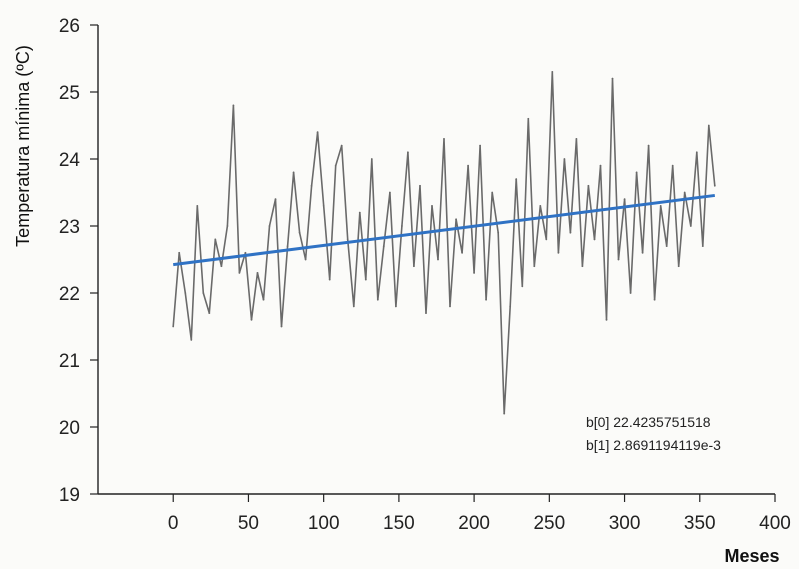 This screenshot has height=569, width=799. I want to click on y-axis-label: Temperatura mínima (ºC), so click(23, 146).